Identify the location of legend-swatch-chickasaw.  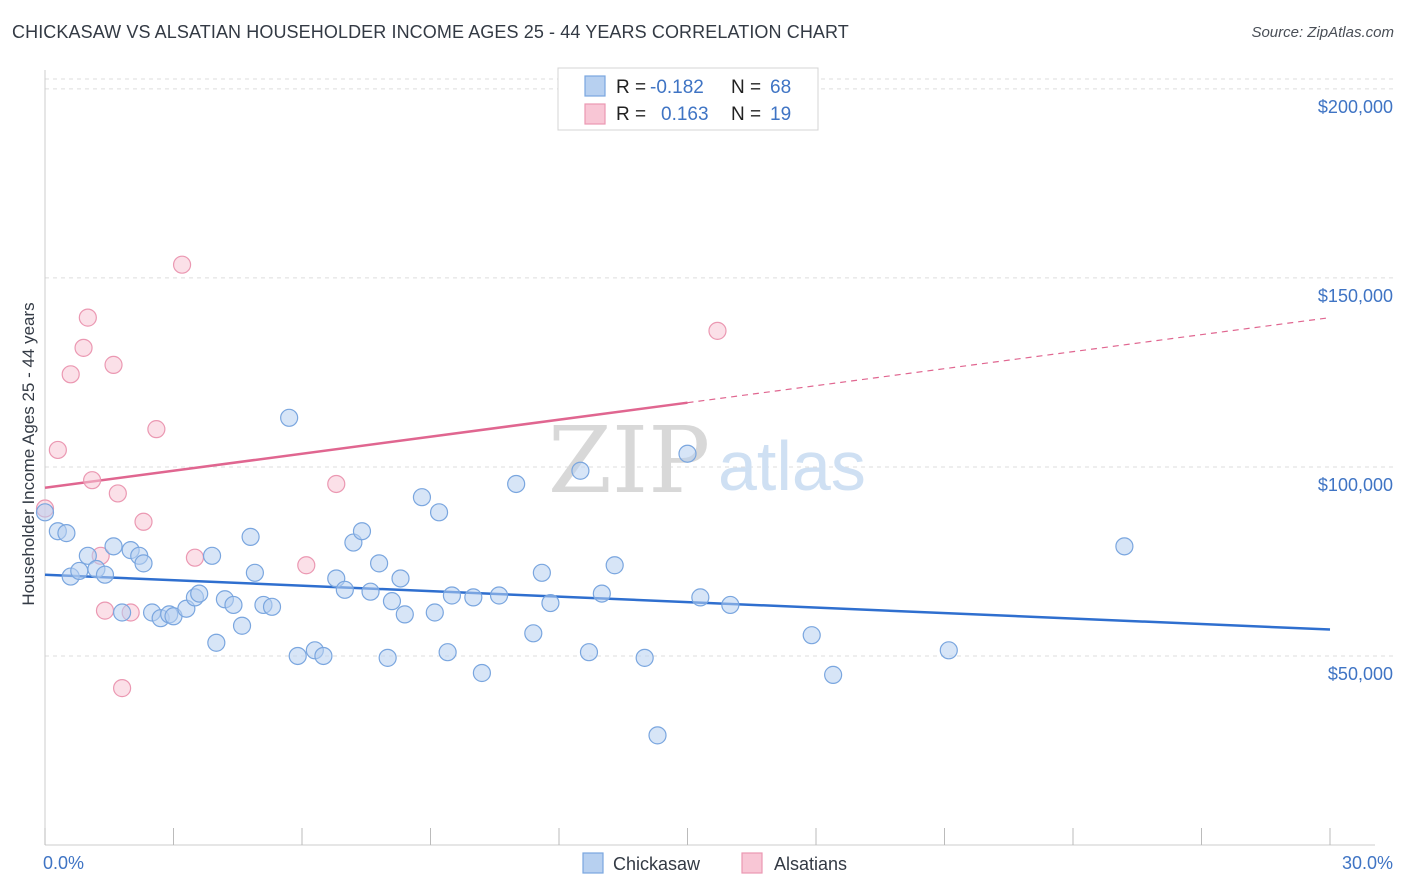
(595, 86).